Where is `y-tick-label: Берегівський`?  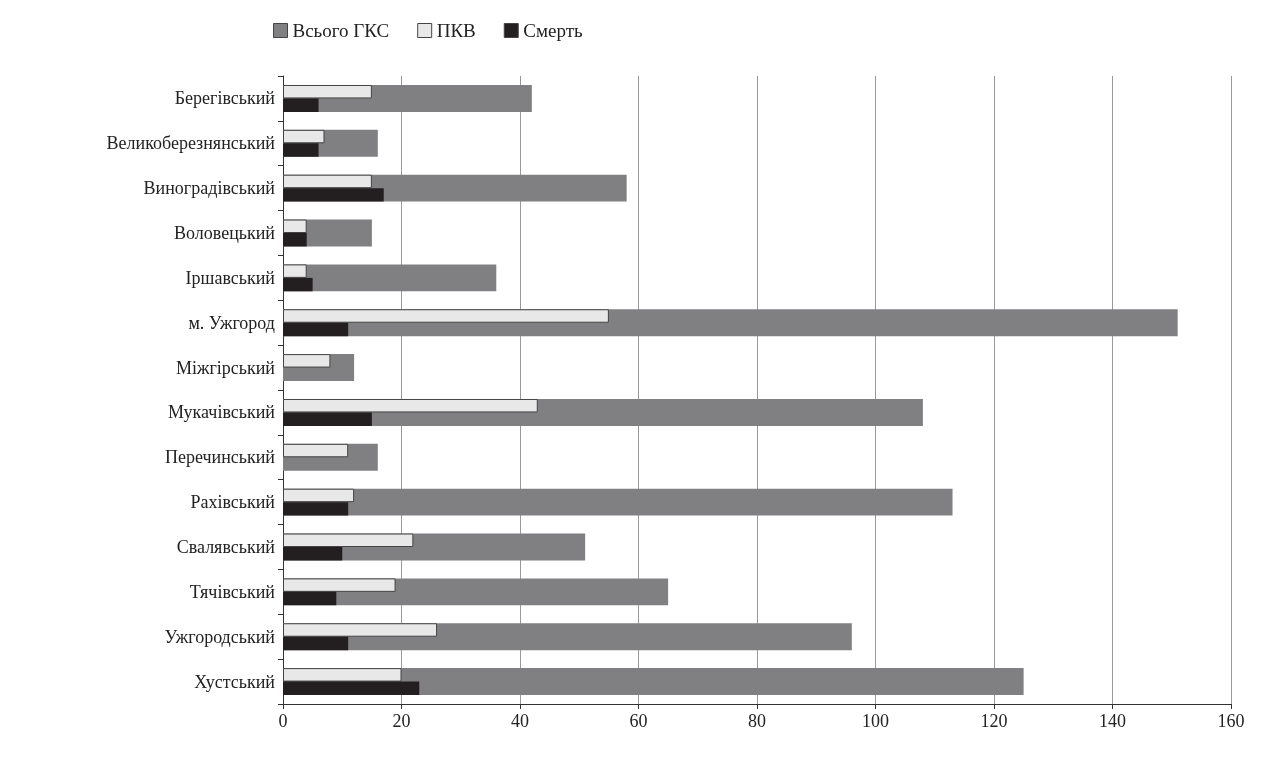
y-tick-label: Берегівський is located at coordinates (225, 98).